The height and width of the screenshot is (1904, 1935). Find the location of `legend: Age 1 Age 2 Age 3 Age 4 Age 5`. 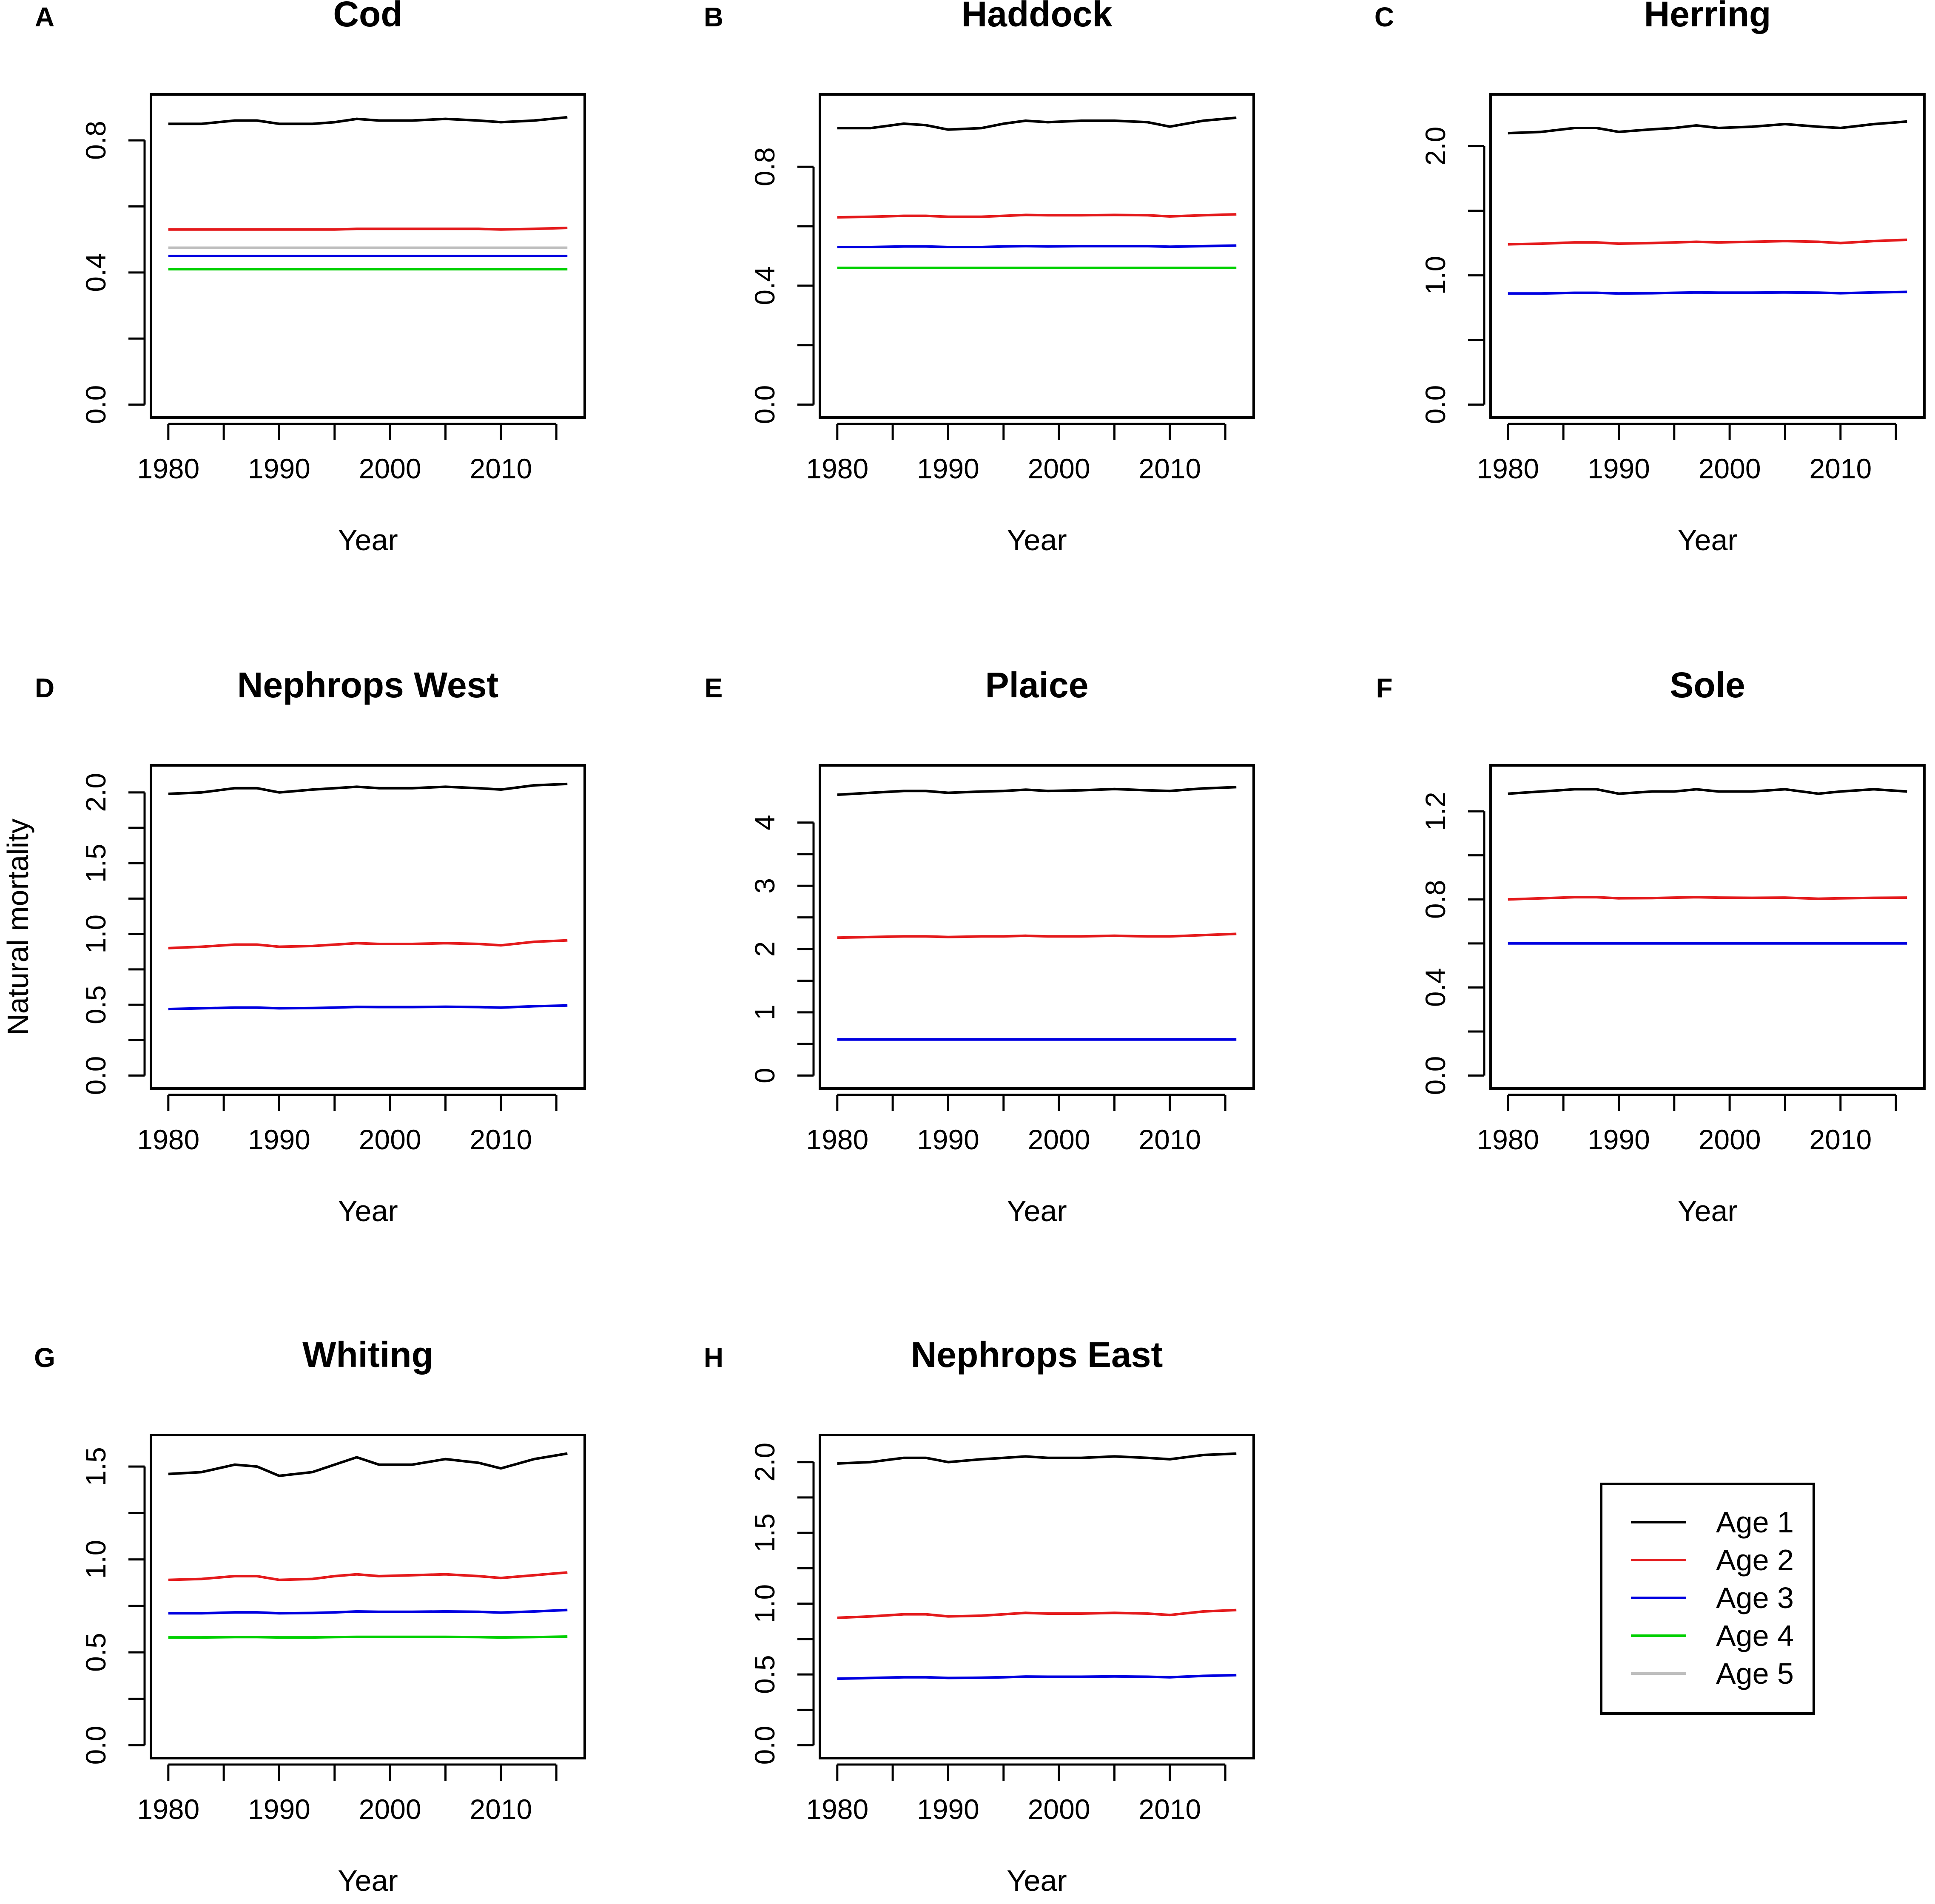

legend: Age 1 Age 2 Age 3 Age 4 Age 5 is located at coordinates (1707, 1599).